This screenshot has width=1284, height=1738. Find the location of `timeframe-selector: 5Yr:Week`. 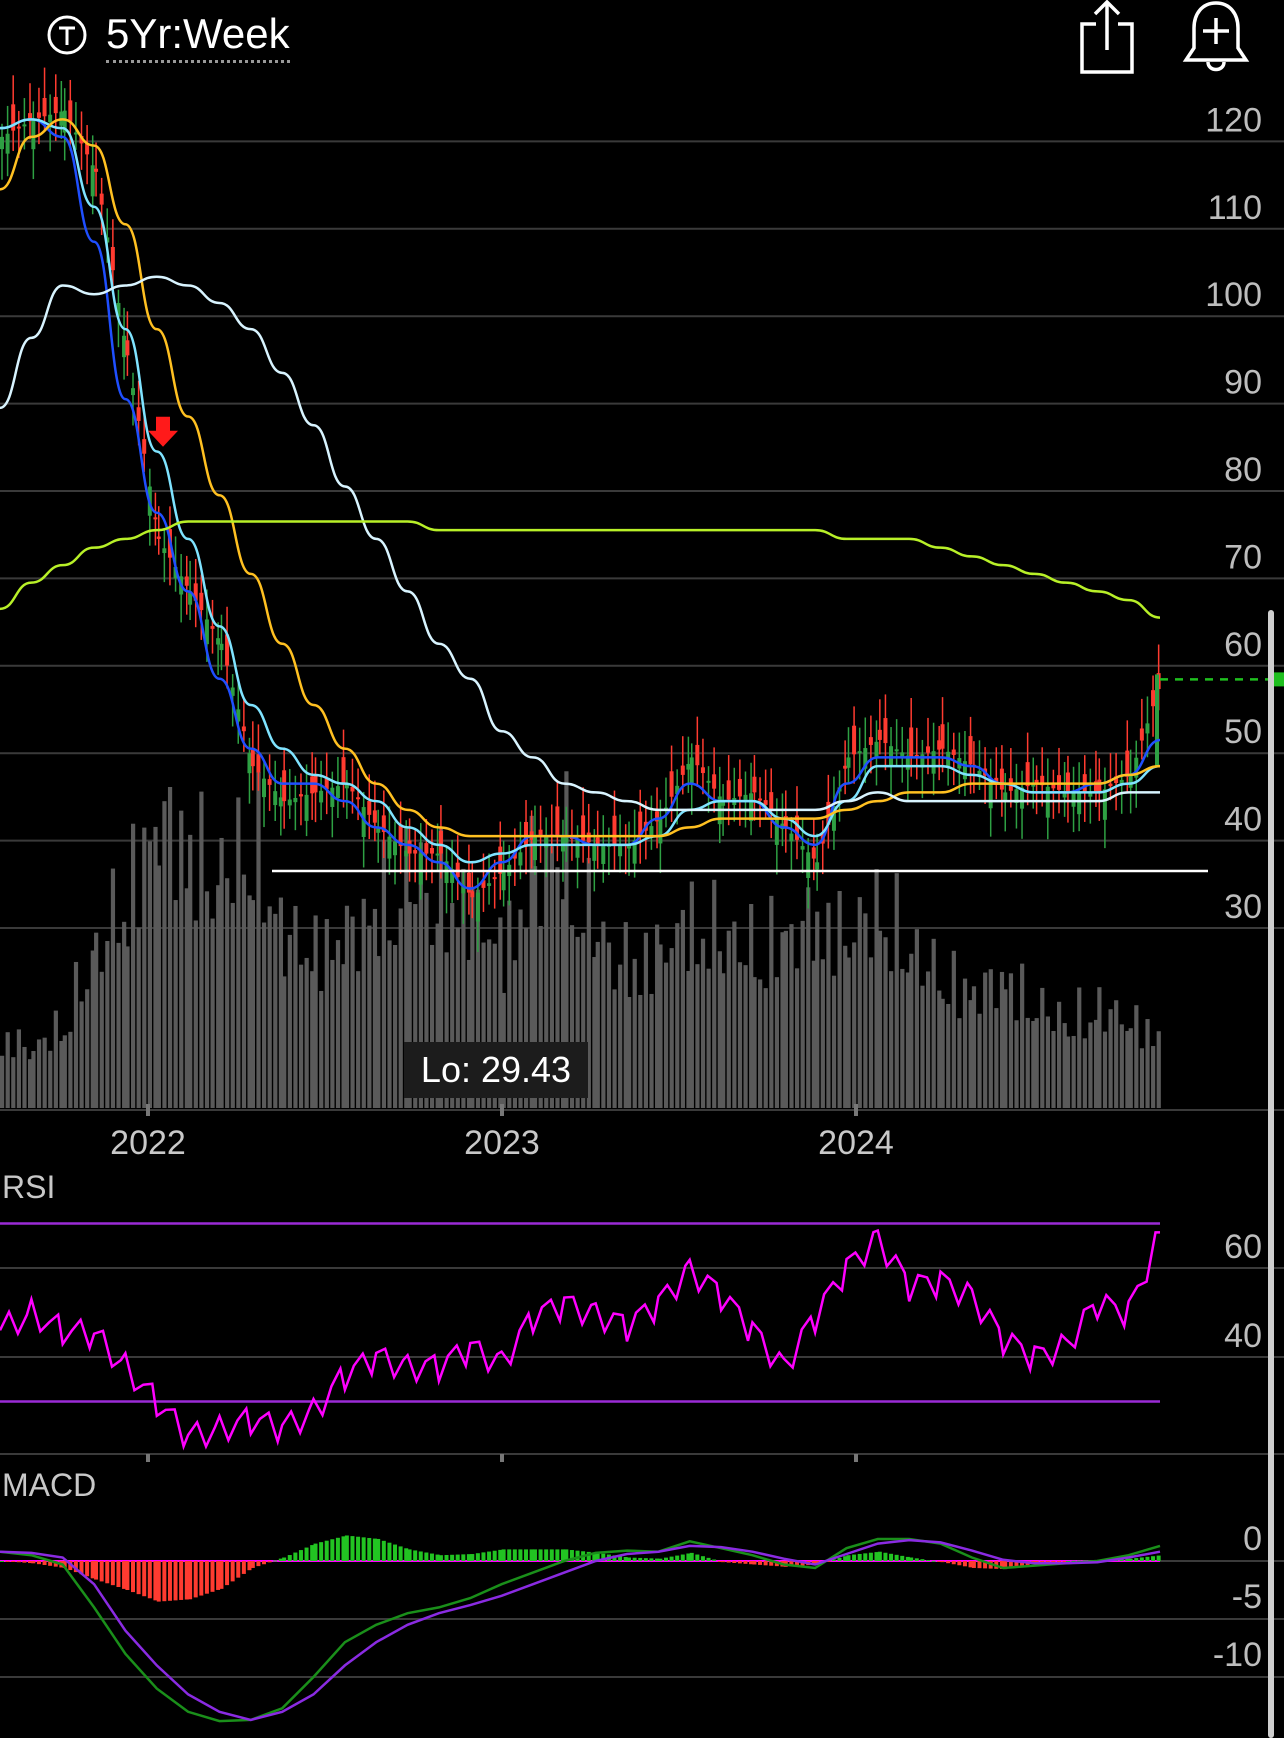

timeframe-selector: 5Yr:Week is located at coordinates (198, 36).